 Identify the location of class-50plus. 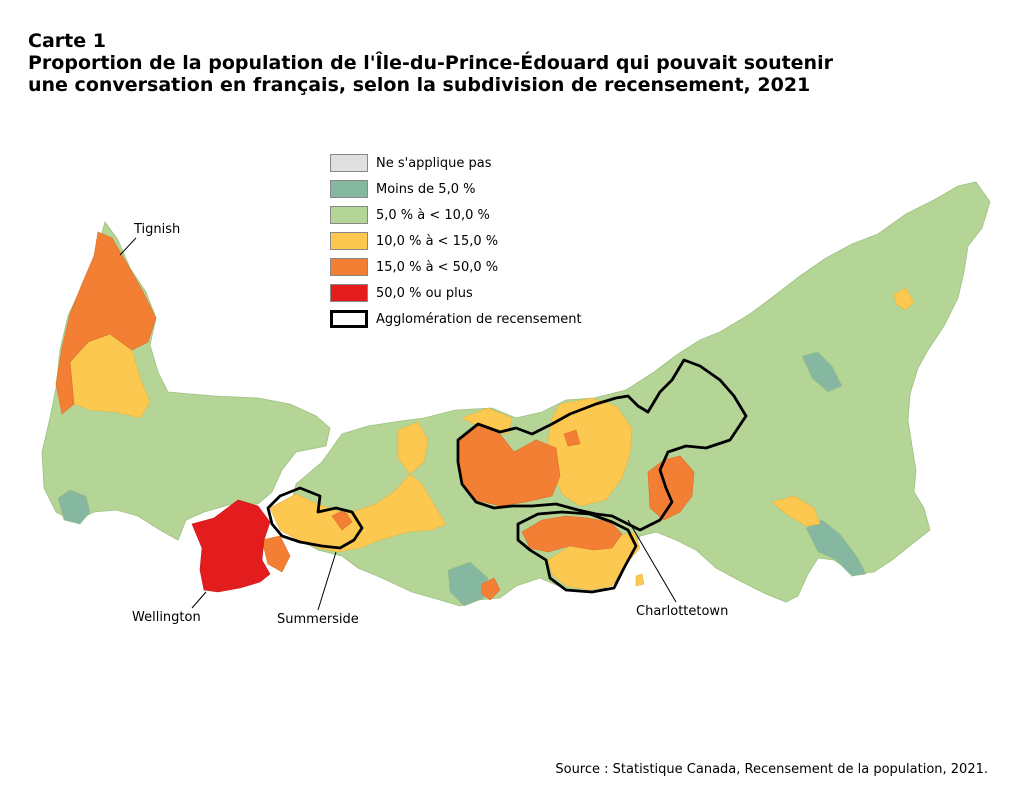
(231, 546).